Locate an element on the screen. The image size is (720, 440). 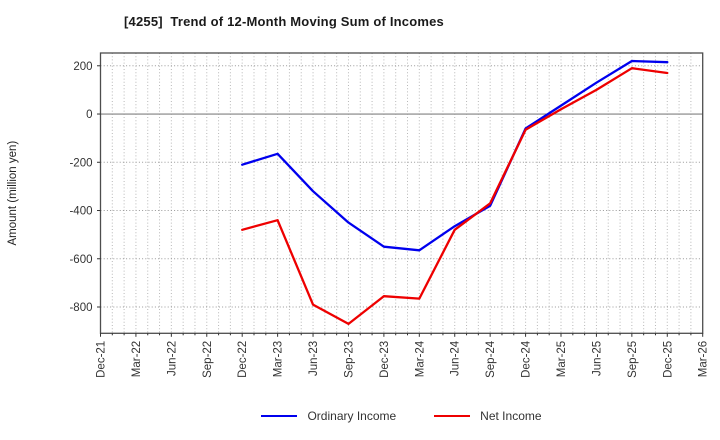
legend-label-net-income: Net Income is located at coordinates (511, 416).